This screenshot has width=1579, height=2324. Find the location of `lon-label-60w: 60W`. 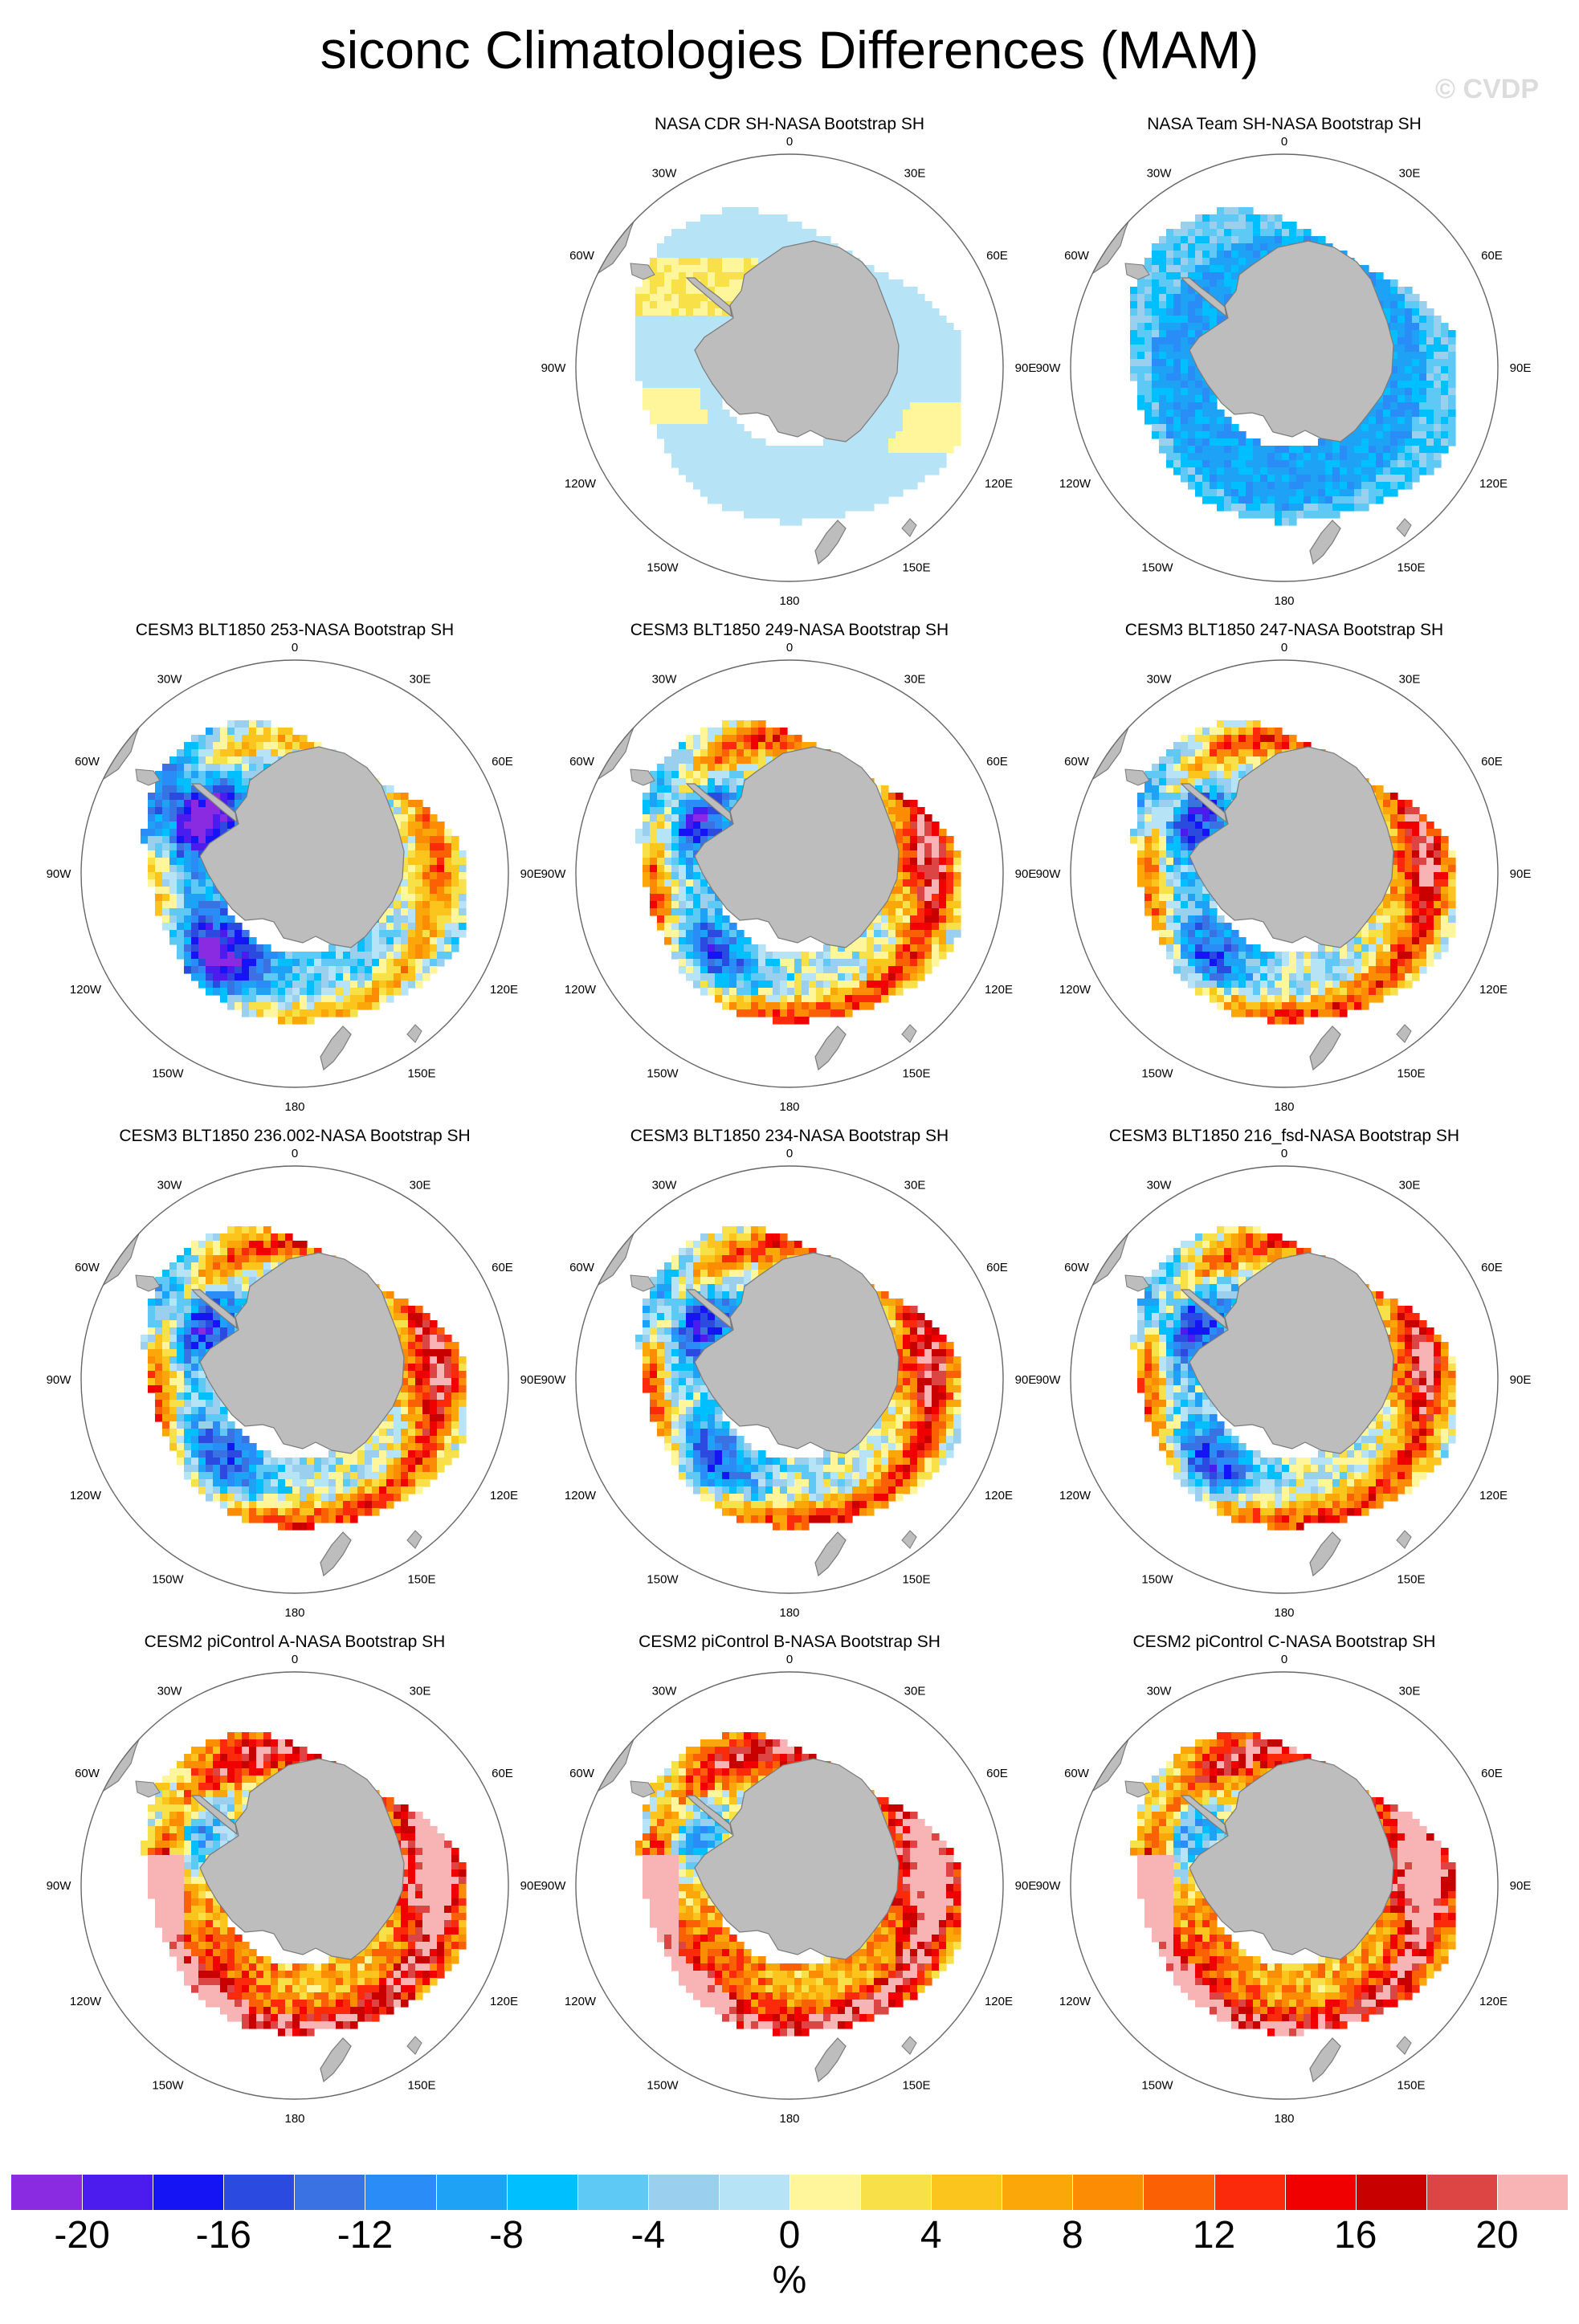

lon-label-60w: 60W is located at coordinates (1077, 256).